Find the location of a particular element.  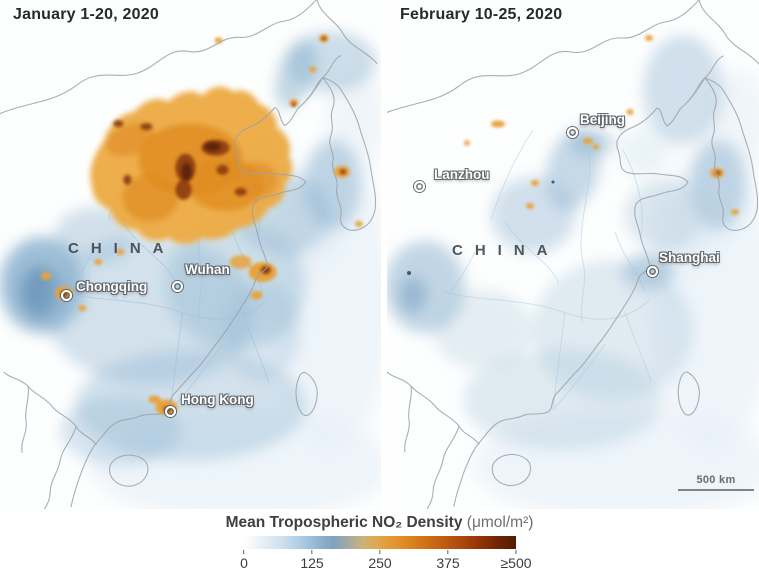

scale-bar: 500 km is located at coordinates (716, 482).